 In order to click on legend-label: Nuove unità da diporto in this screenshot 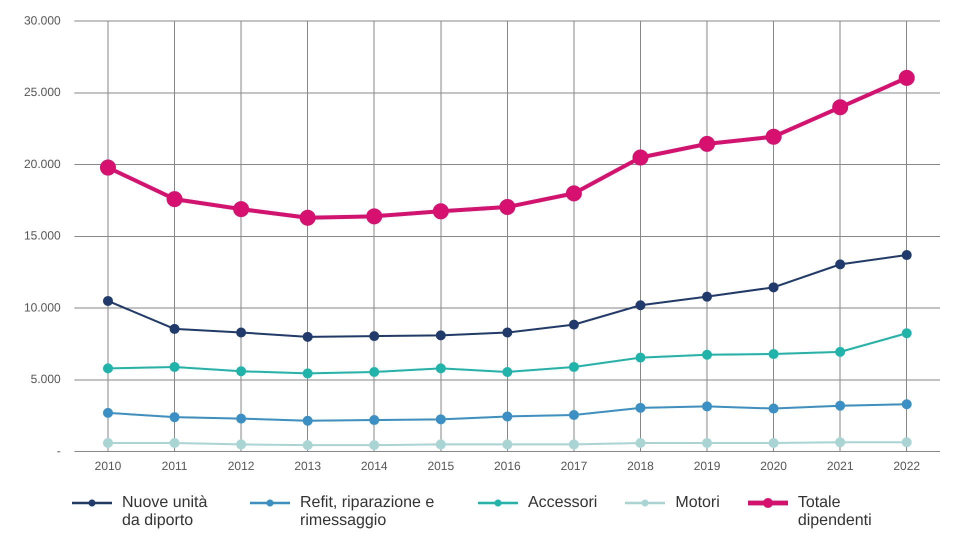, I will do `click(165, 512)`.